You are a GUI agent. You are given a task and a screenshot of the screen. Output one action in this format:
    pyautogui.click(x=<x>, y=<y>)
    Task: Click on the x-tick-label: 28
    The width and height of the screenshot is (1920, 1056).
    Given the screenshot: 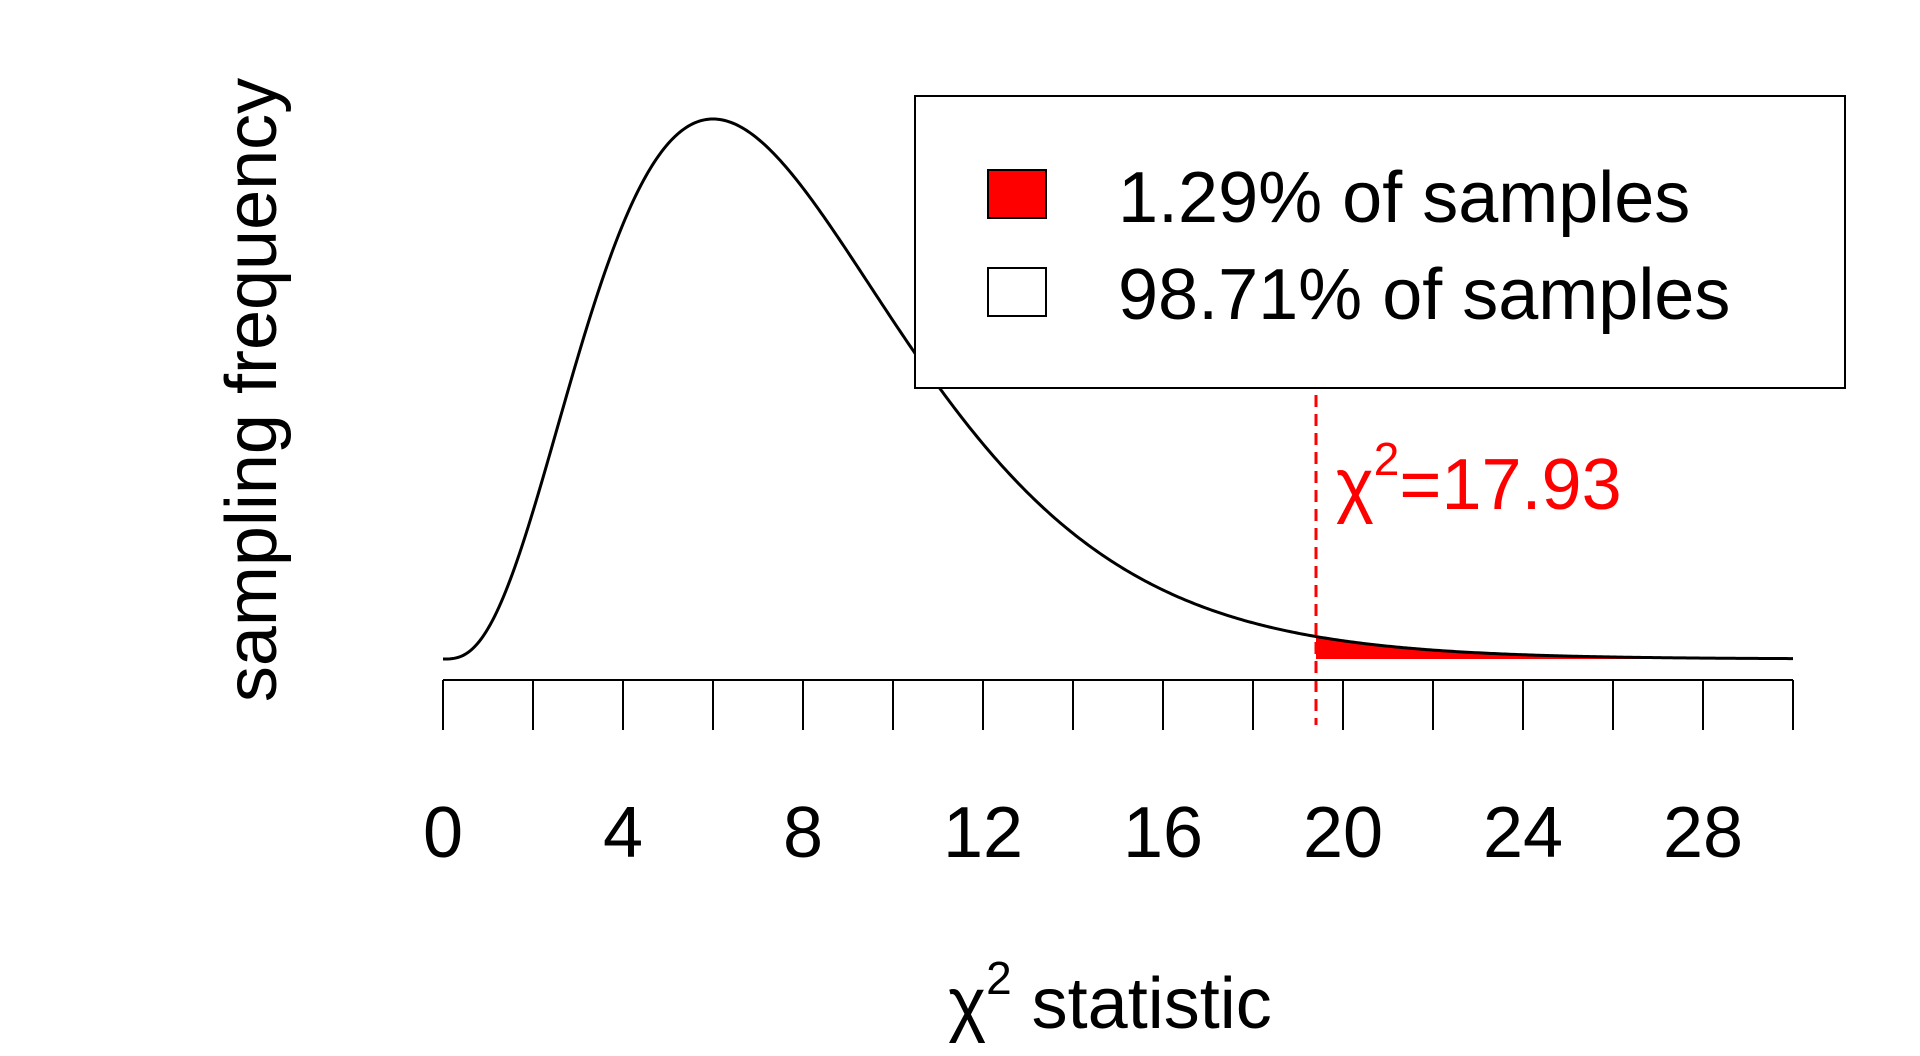 What is the action you would take?
    pyautogui.click(x=1703, y=833)
    